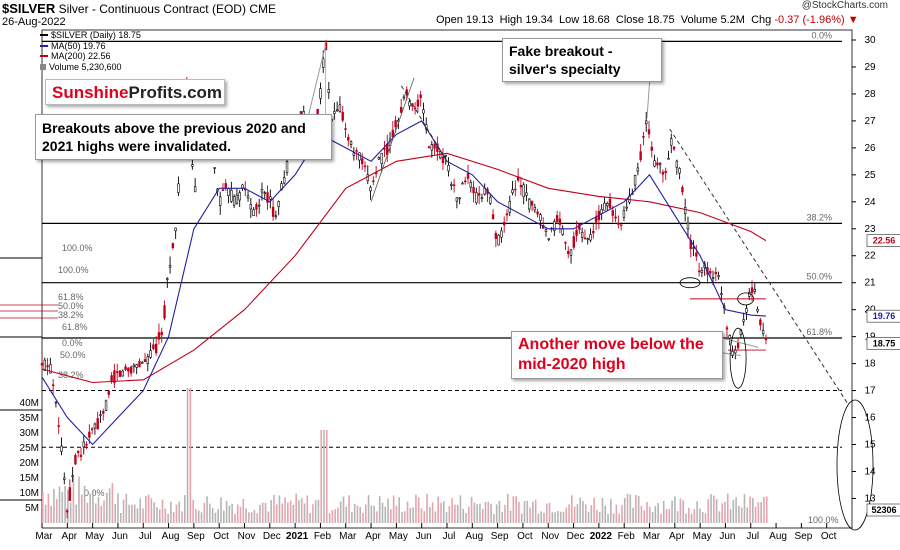  I want to click on x-tick-label: Dec, so click(576, 536).